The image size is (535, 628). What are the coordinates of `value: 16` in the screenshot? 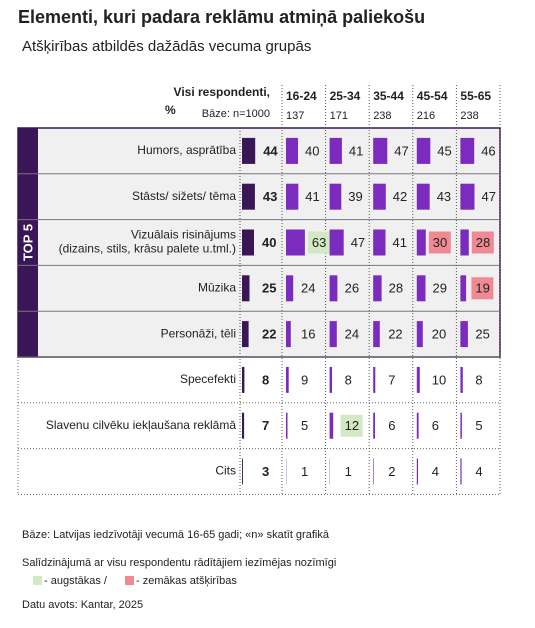 It's located at (308, 334).